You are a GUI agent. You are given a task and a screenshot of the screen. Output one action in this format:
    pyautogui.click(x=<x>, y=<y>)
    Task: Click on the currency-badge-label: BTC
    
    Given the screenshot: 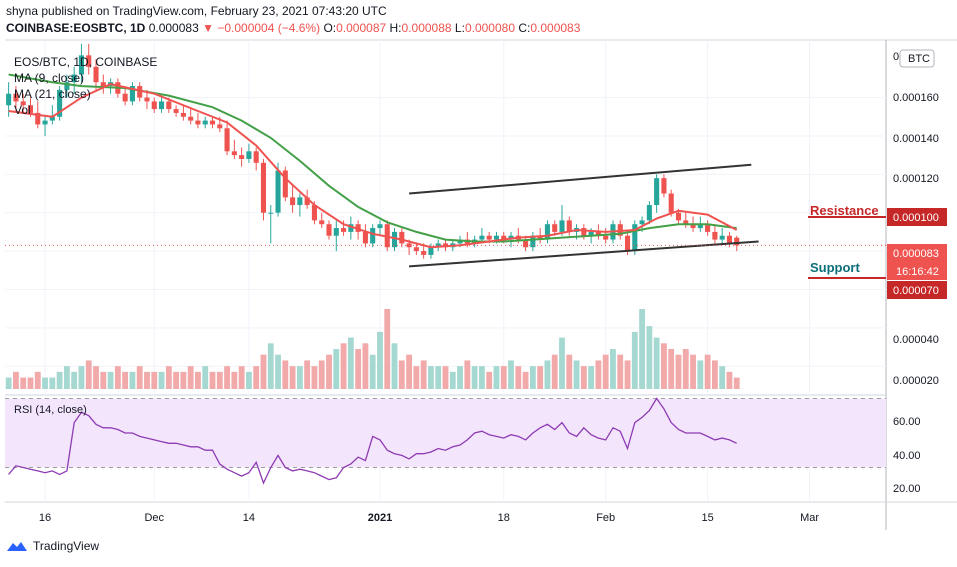 What is the action you would take?
    pyautogui.click(x=919, y=59)
    